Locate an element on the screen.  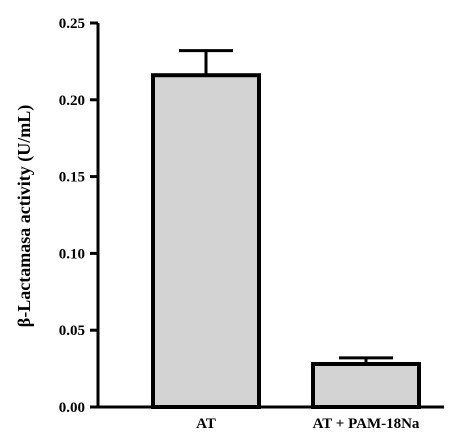
x-category-label: AT + PAM-18Na is located at coordinates (366, 424).